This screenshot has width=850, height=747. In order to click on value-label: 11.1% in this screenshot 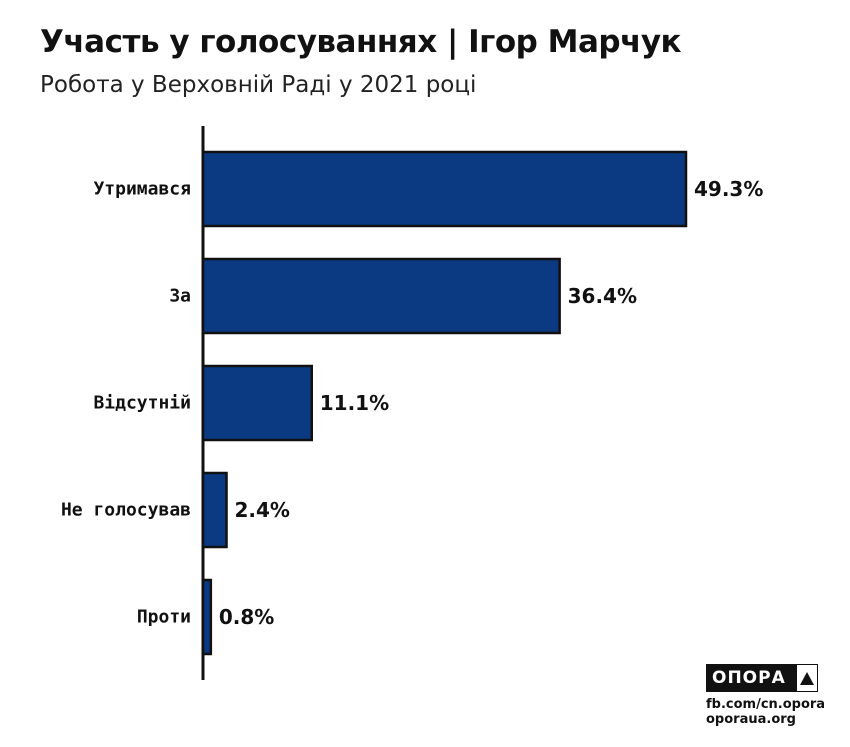, I will do `click(354, 403)`.